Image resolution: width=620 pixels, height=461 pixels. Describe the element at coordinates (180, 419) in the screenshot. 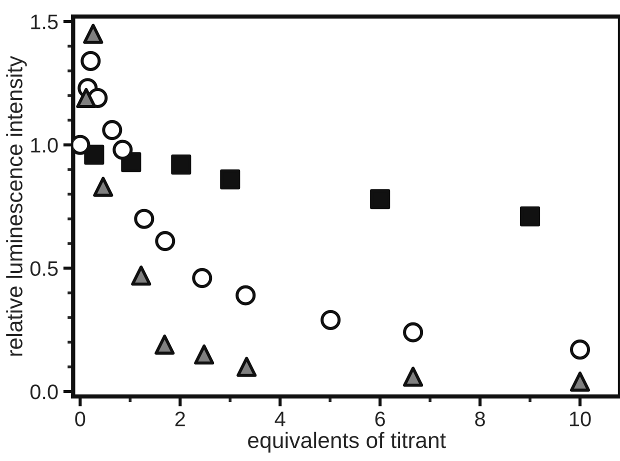

I see `x-tick-label: 2` at that location.